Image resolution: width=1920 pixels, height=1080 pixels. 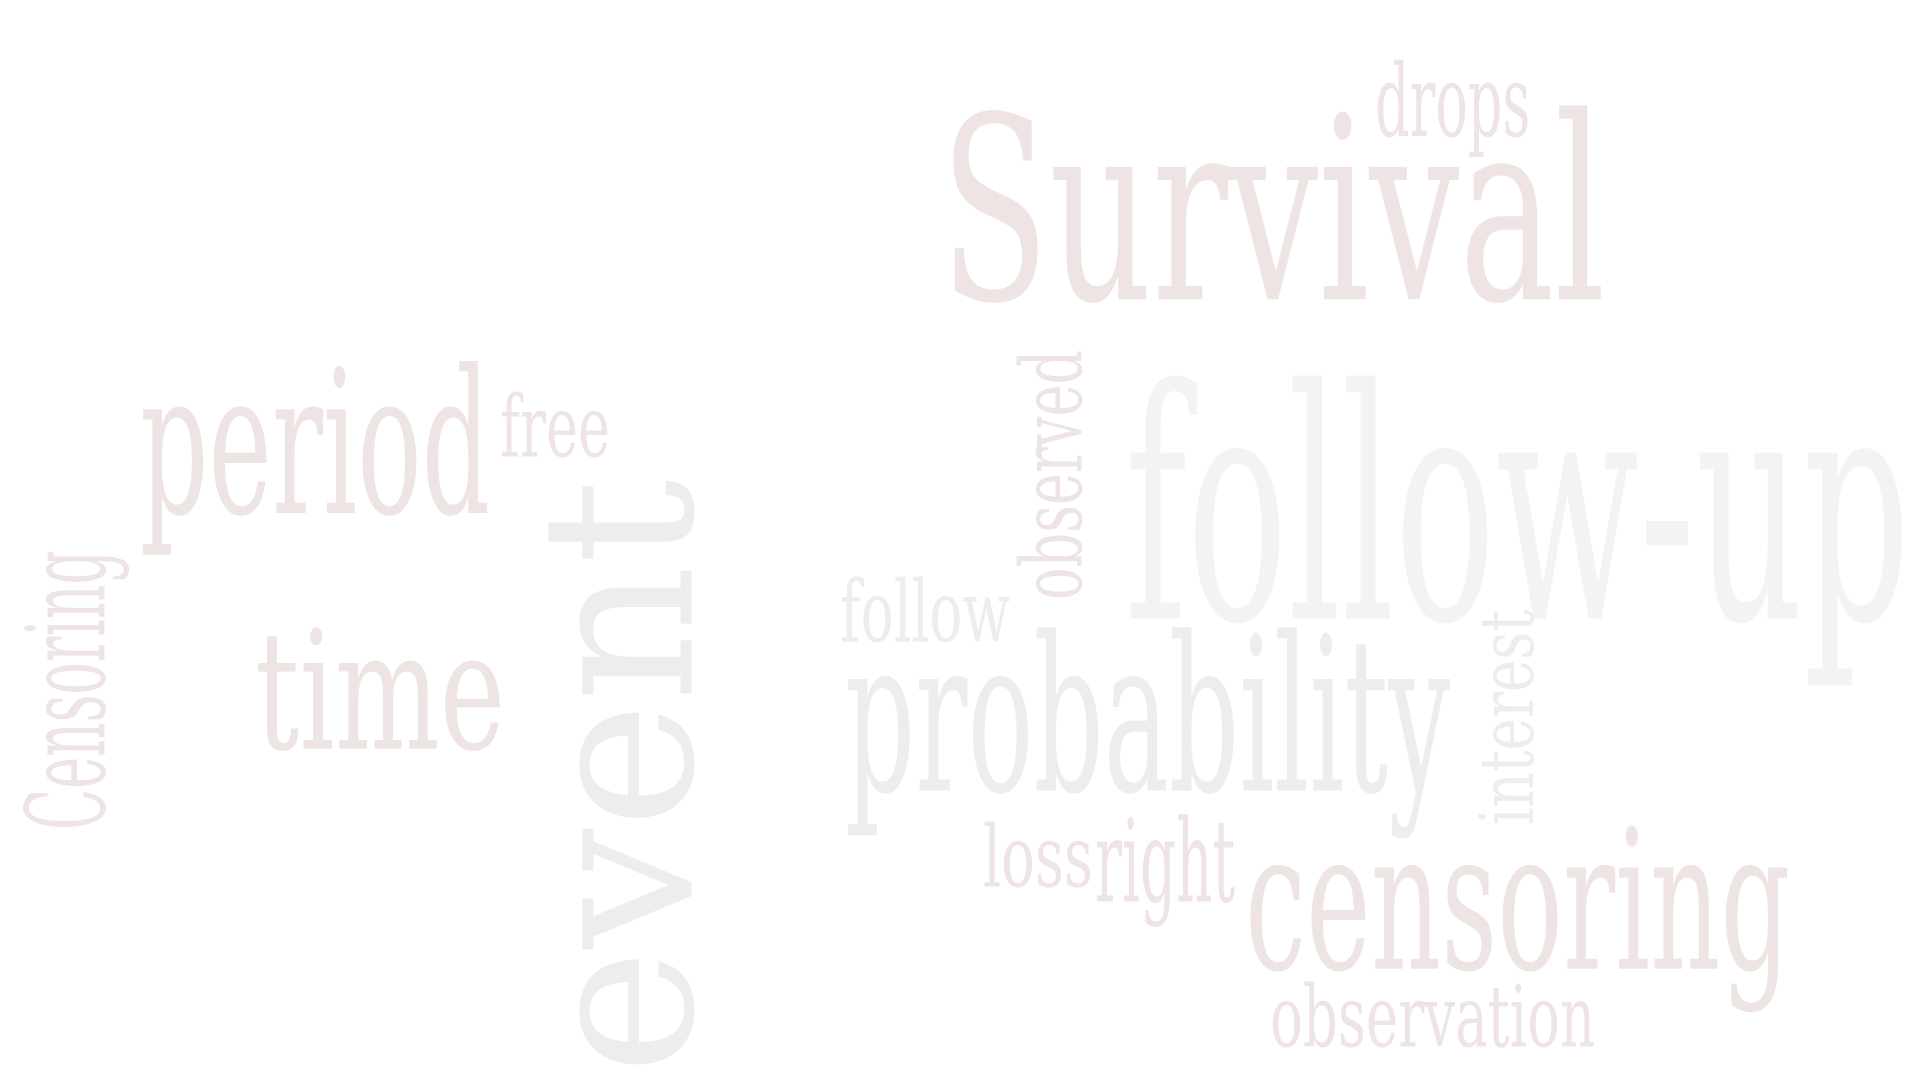 What do you see at coordinates (1052, 474) in the screenshot?
I see `word-observed: observed` at bounding box center [1052, 474].